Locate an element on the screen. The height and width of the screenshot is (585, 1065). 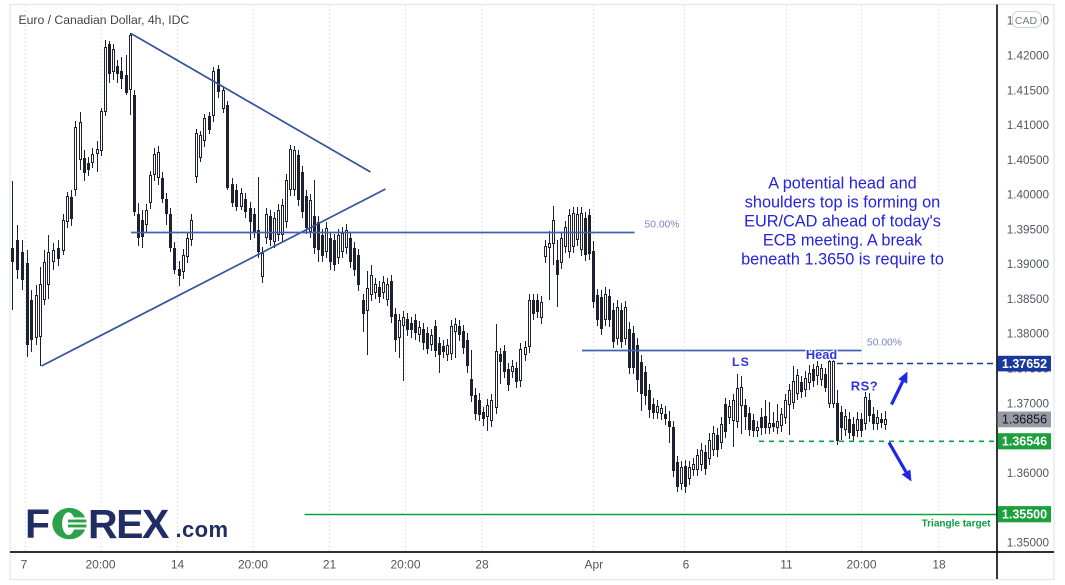
svg-text: Triangle target is located at coordinates (957, 524).